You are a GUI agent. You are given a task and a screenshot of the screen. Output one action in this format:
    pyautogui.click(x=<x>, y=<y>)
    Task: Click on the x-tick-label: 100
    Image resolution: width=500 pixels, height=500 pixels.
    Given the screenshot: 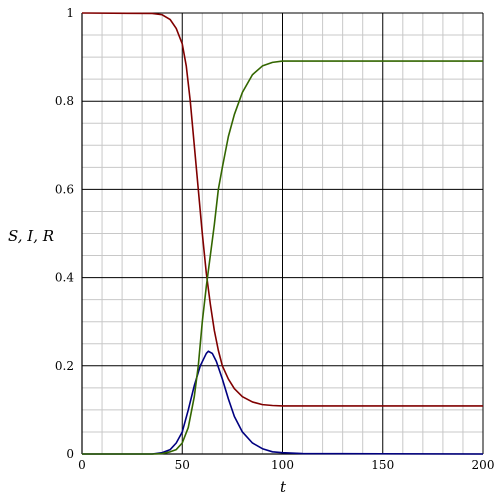 What is the action you would take?
    pyautogui.click(x=282, y=465)
    